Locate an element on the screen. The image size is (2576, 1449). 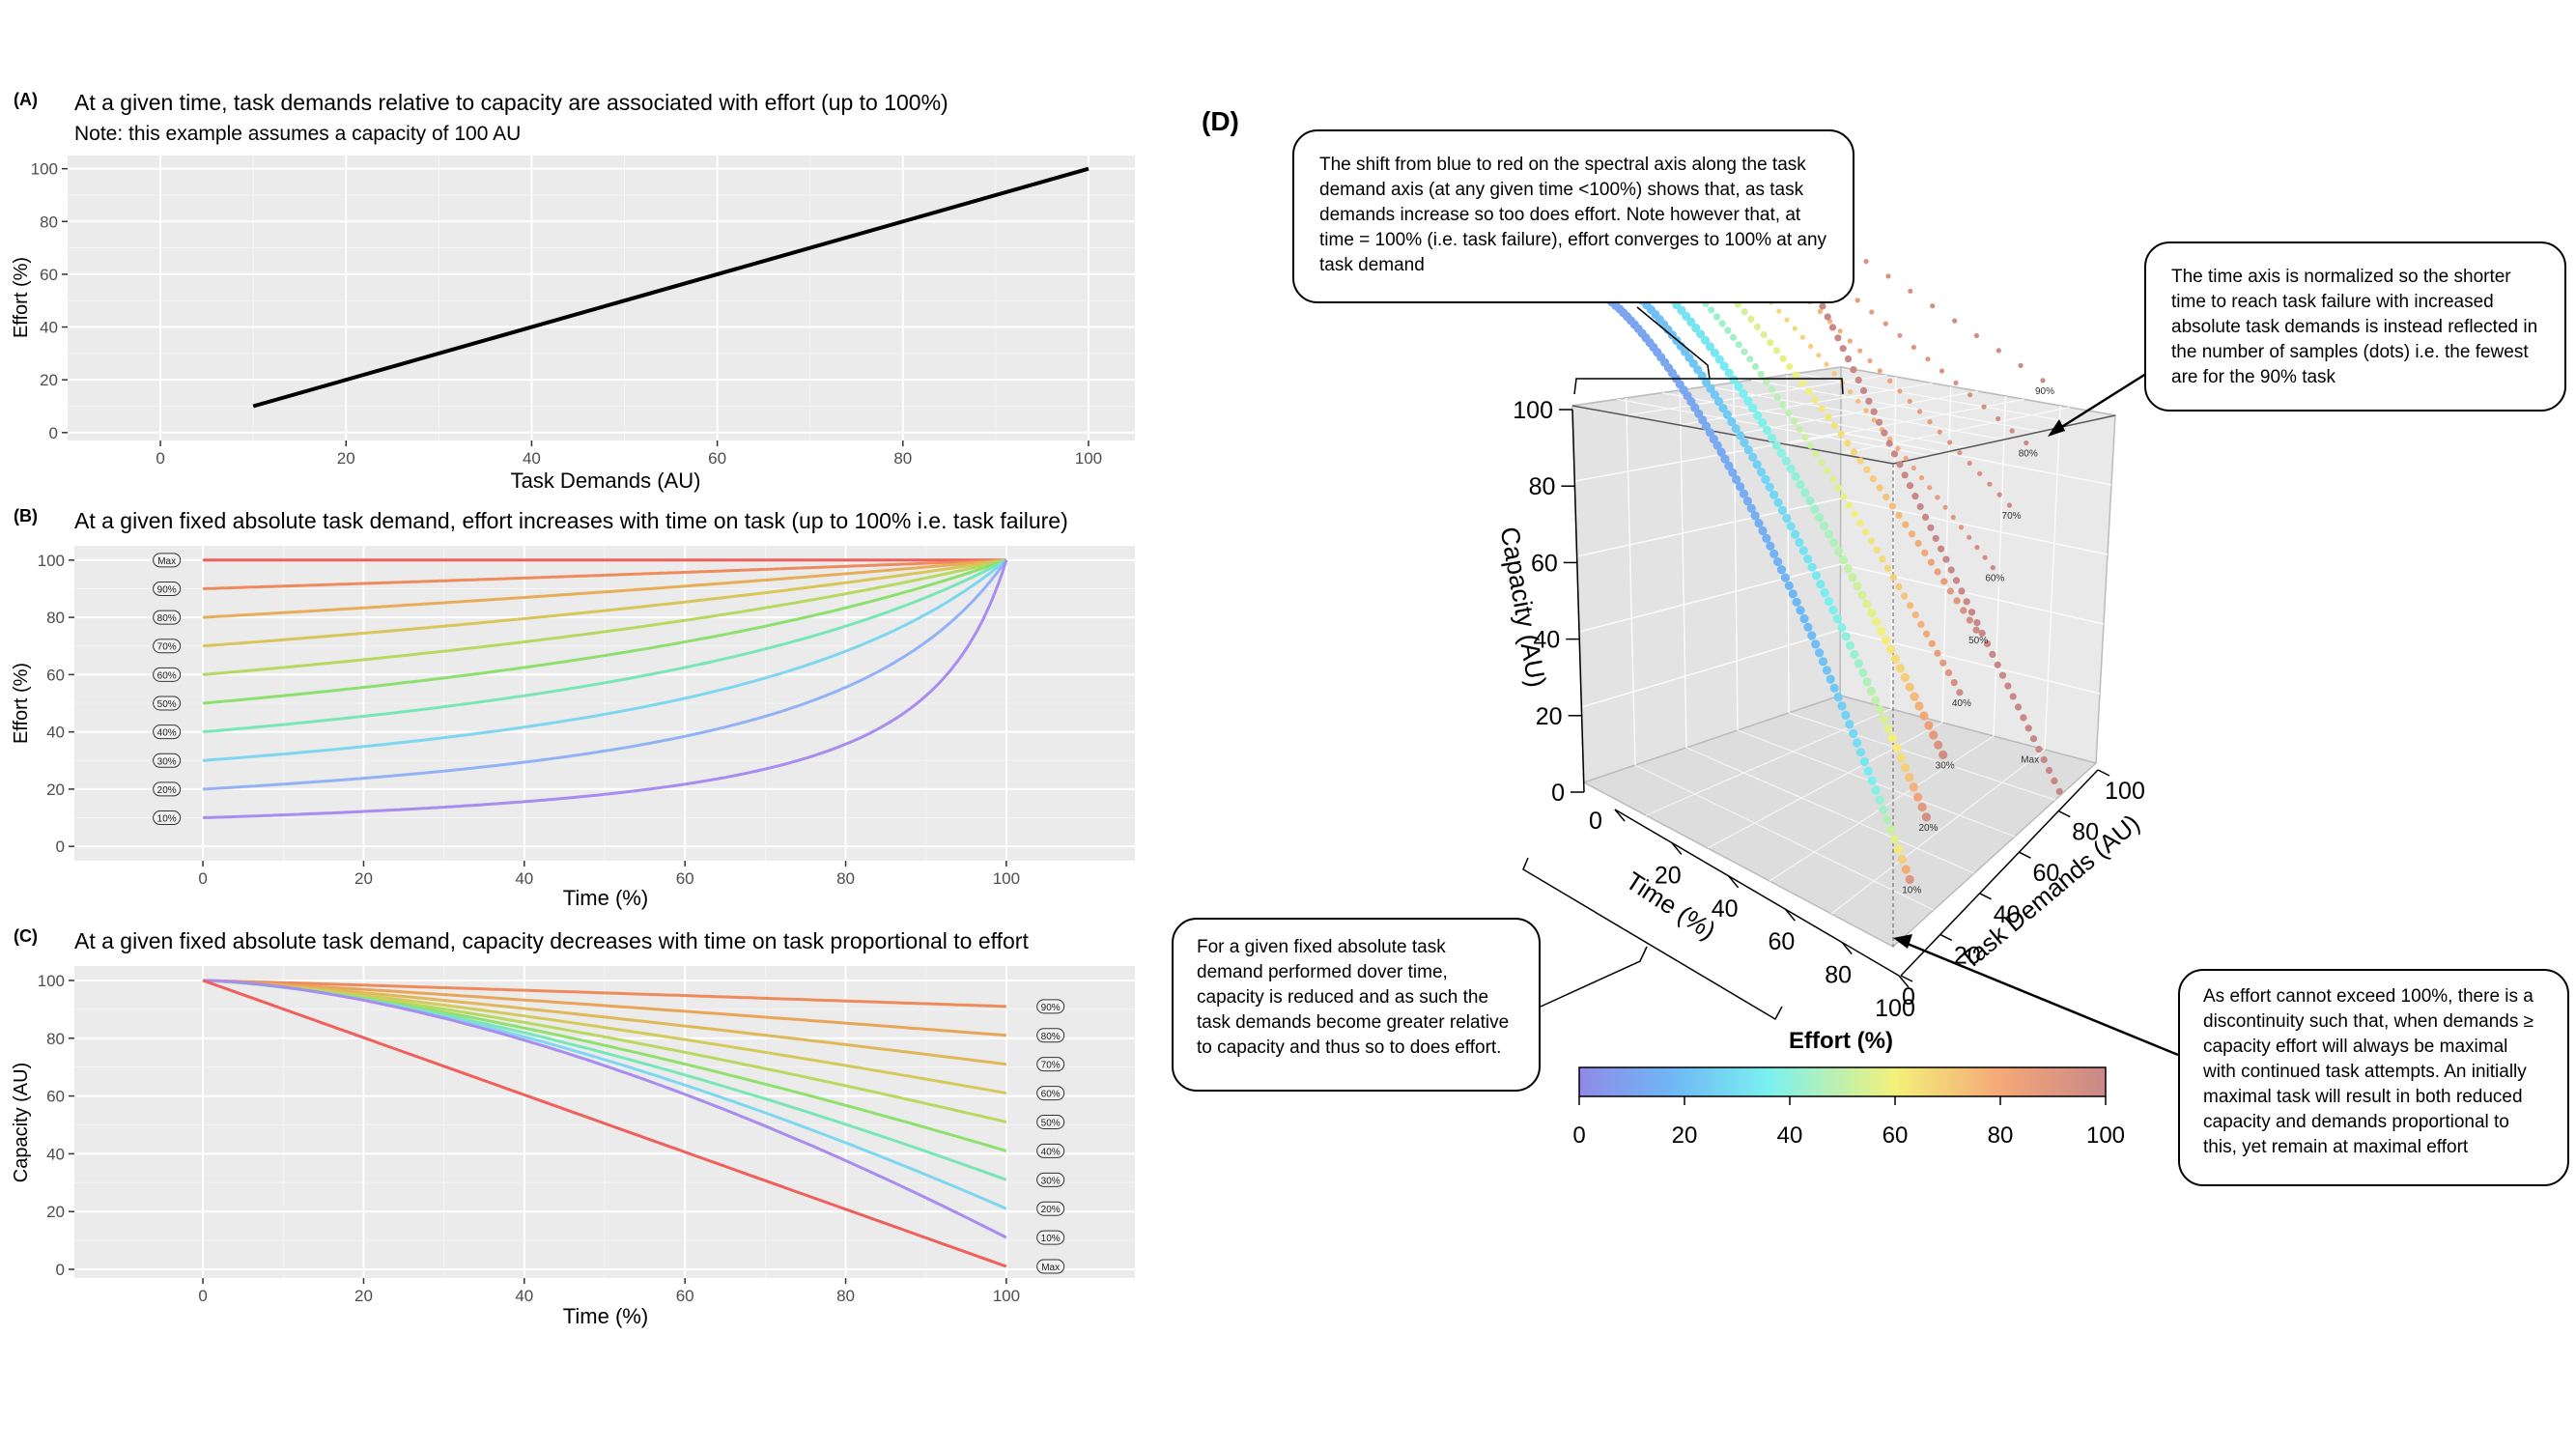
panel-b-x-tick-label: 80 is located at coordinates (845, 878).